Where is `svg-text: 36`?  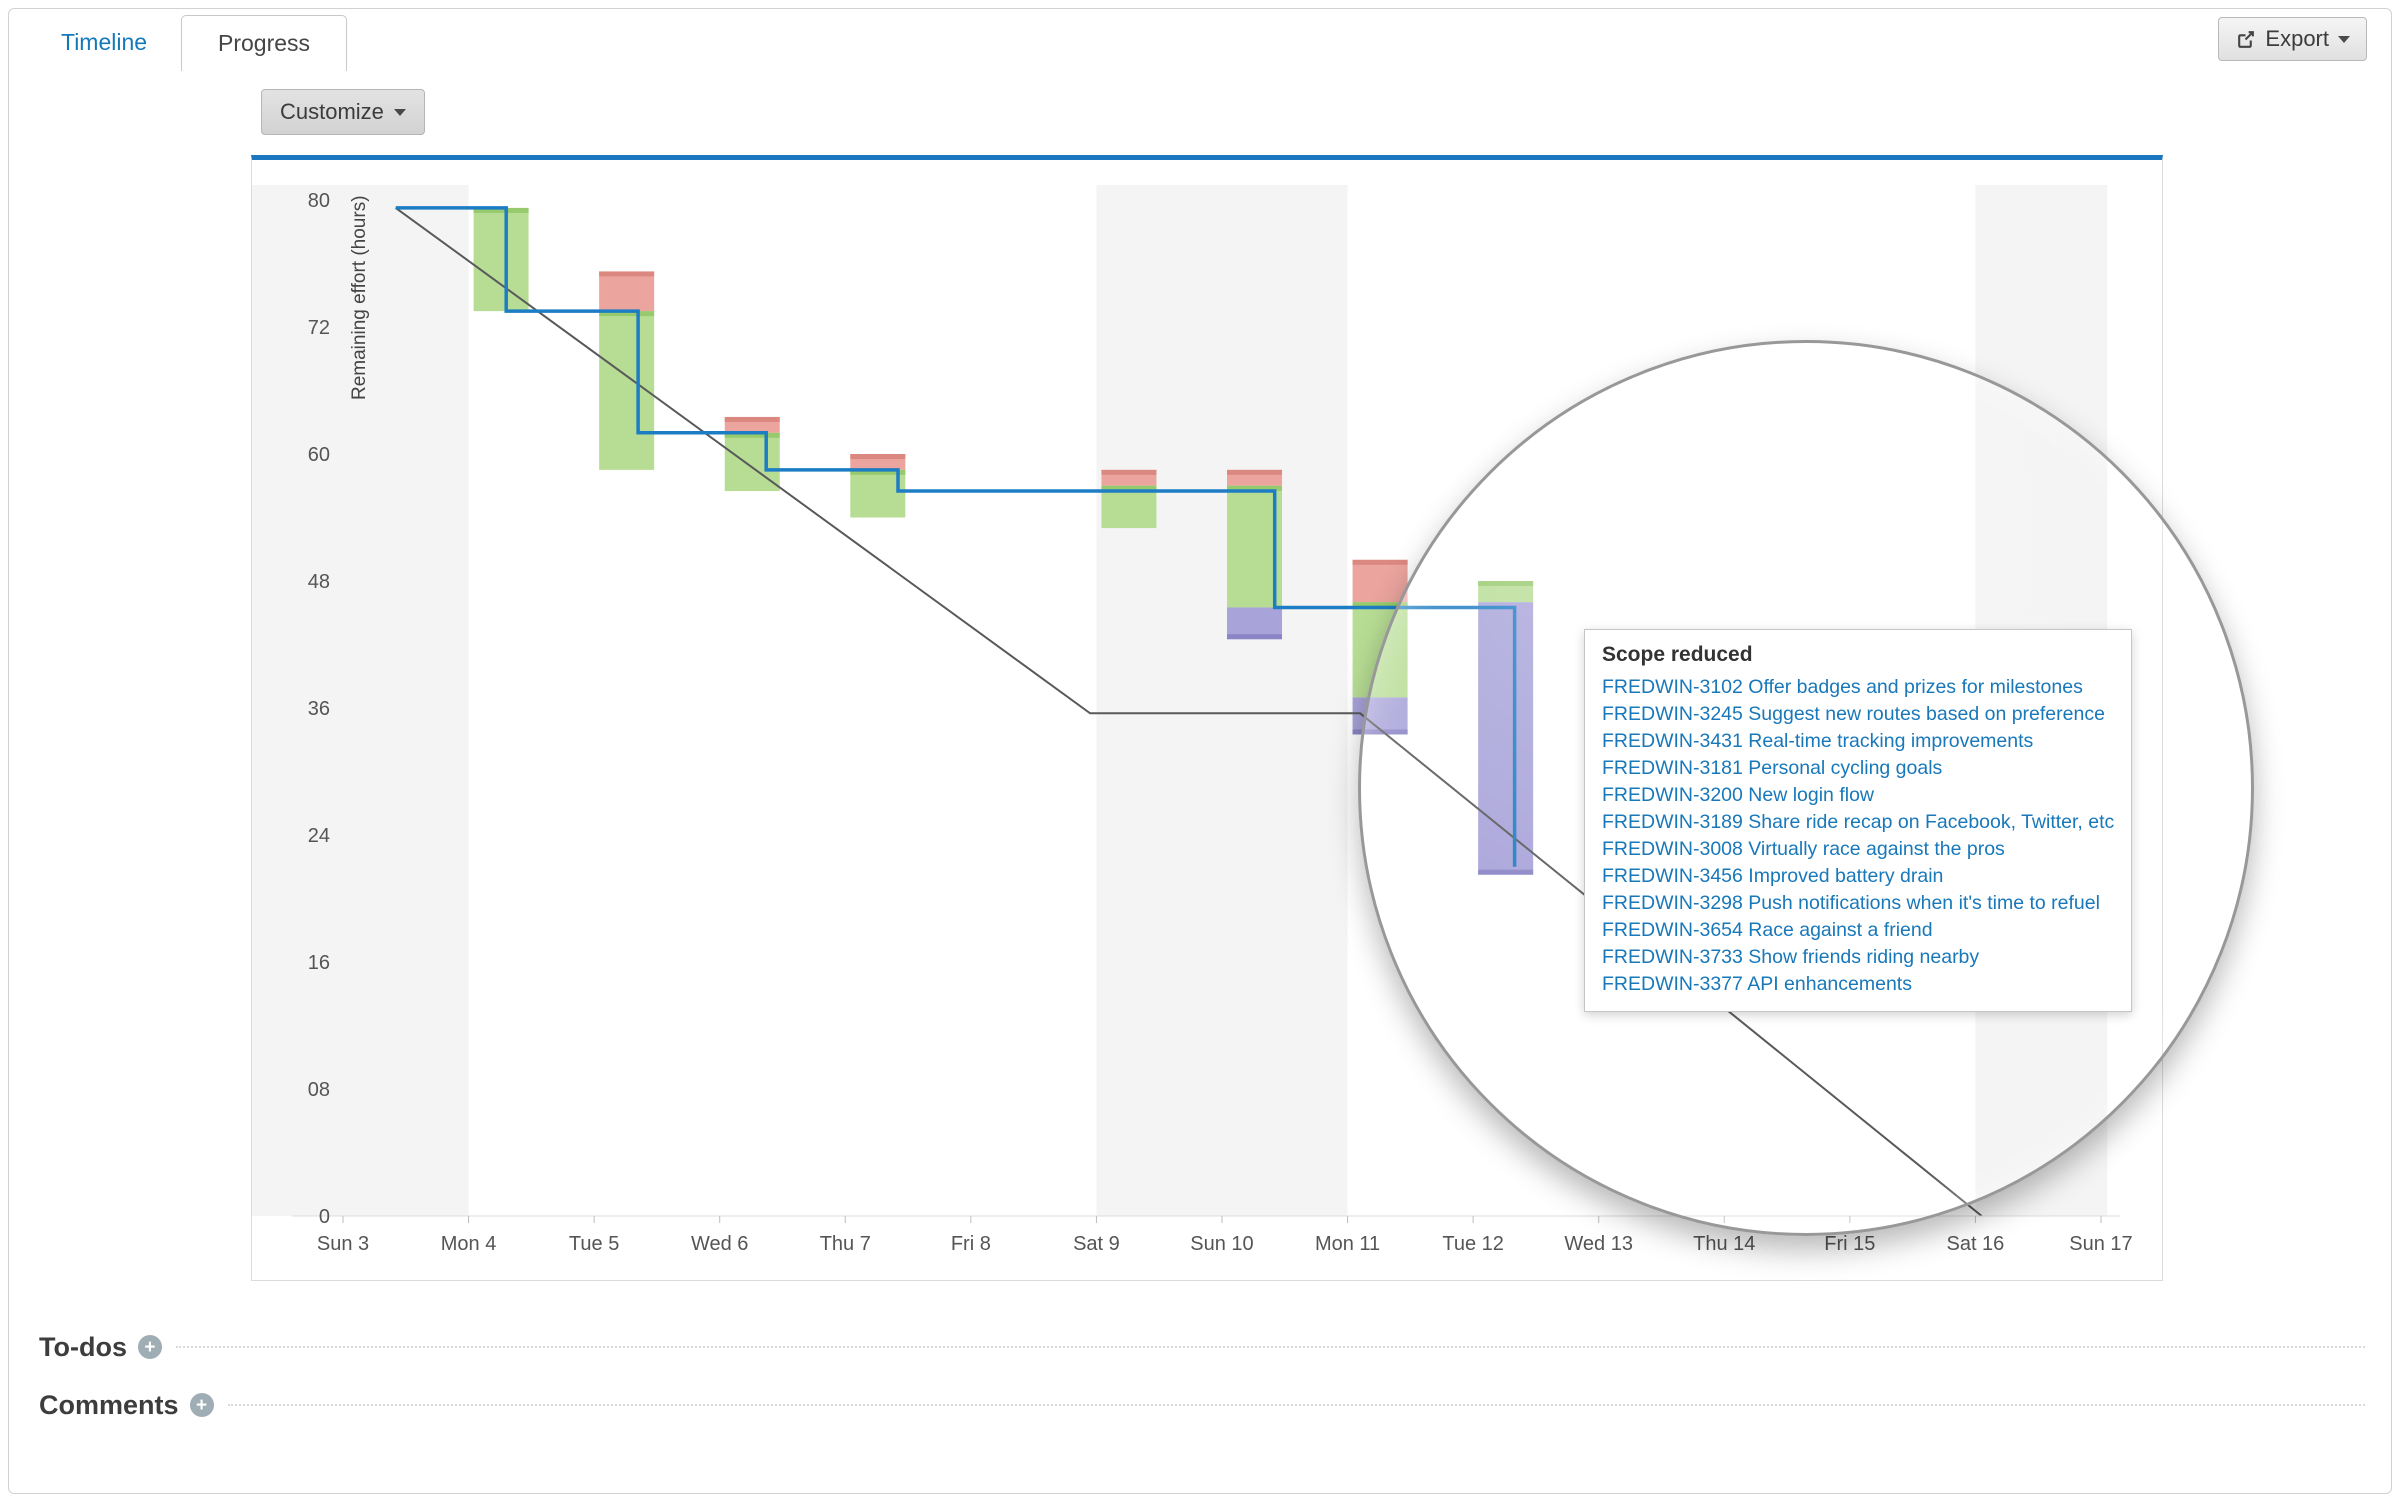
svg-text: 36 is located at coordinates (319, 709).